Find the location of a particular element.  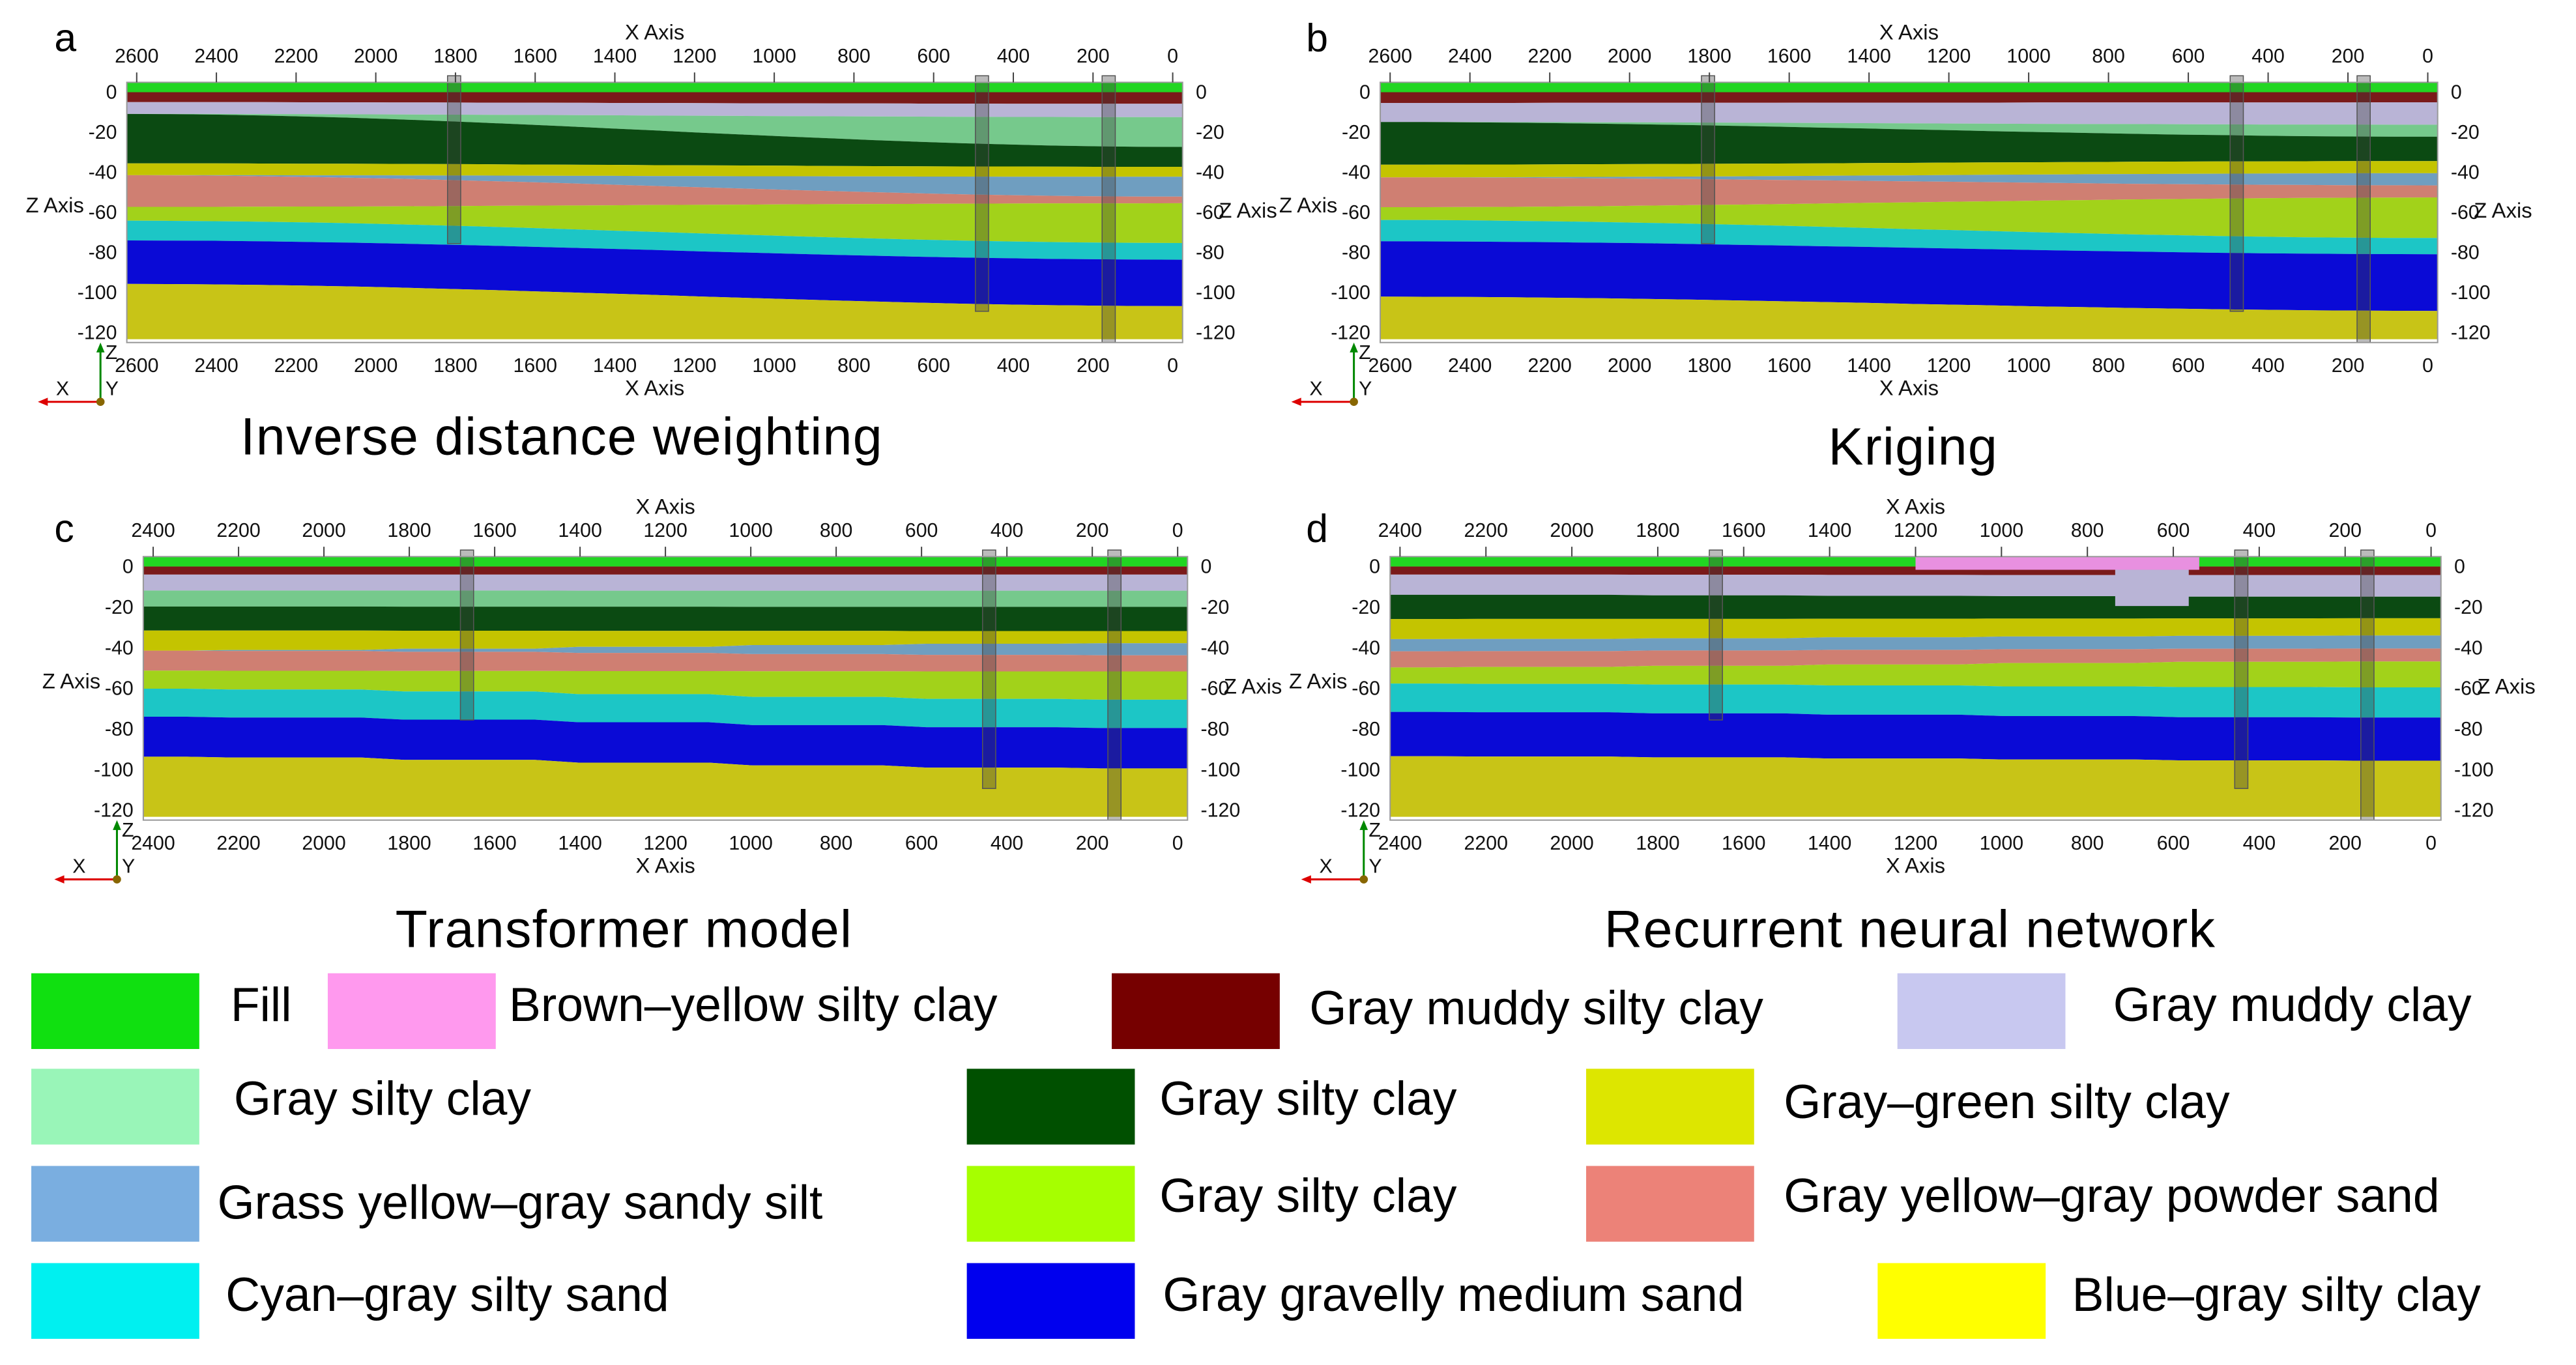

x-tick-bottom: 2000 is located at coordinates (1629, 366).